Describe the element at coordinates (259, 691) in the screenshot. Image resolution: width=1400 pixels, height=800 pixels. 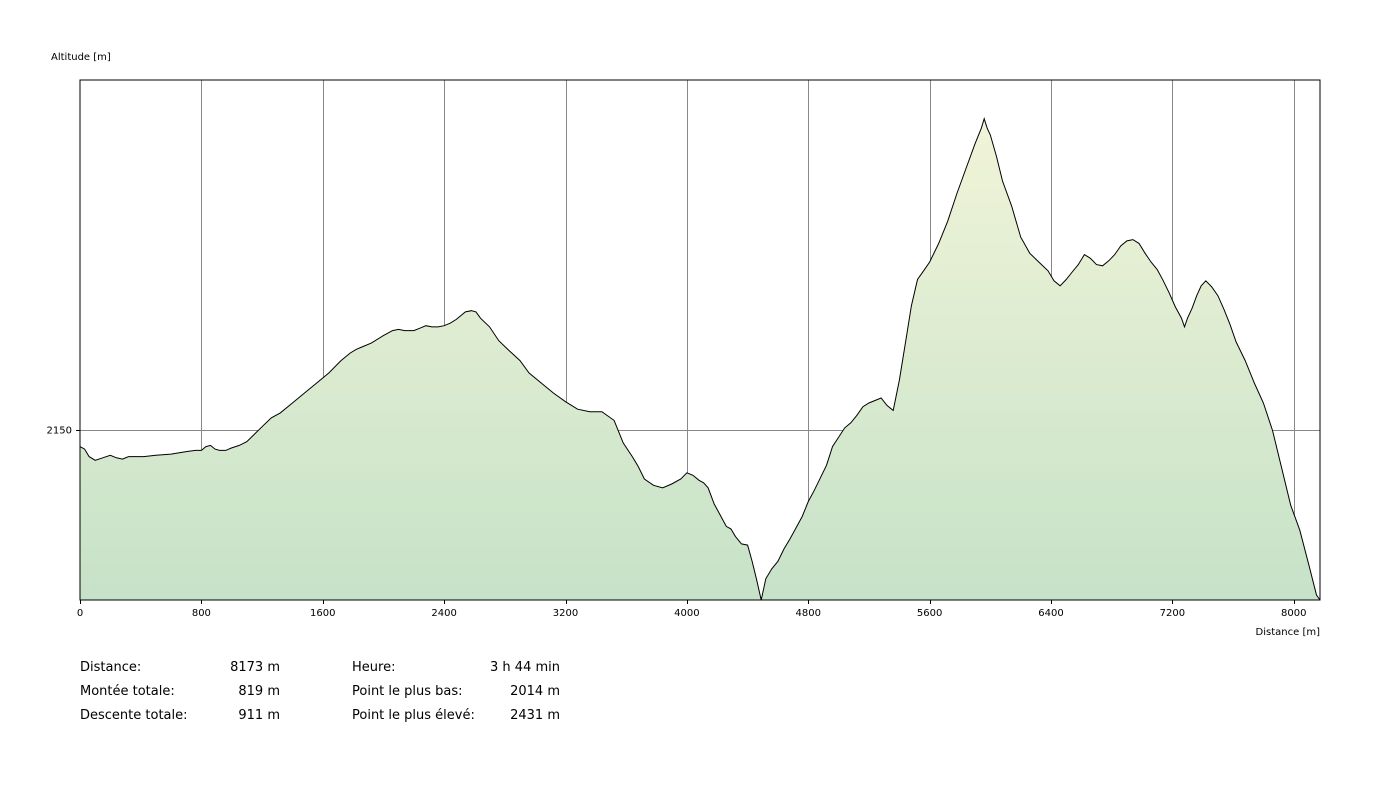
I see `total-ascent-value: 819 m` at that location.